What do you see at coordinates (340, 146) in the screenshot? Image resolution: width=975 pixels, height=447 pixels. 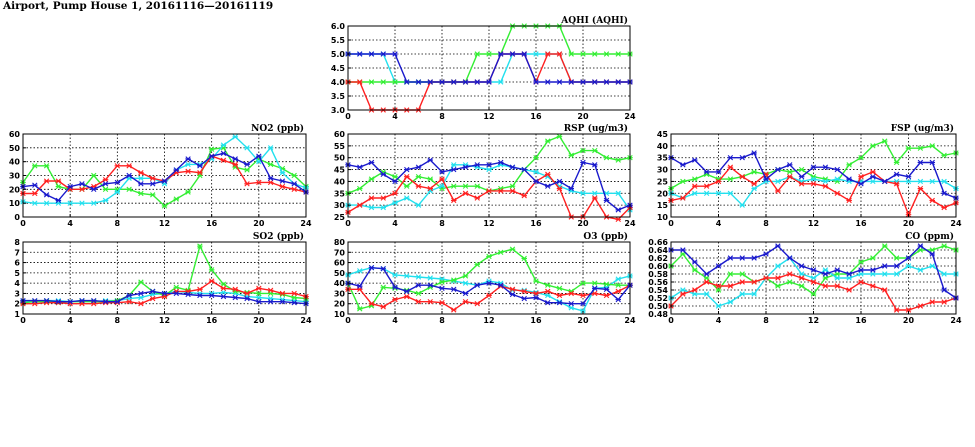 I see `y-tick-label: 55` at bounding box center [340, 146].